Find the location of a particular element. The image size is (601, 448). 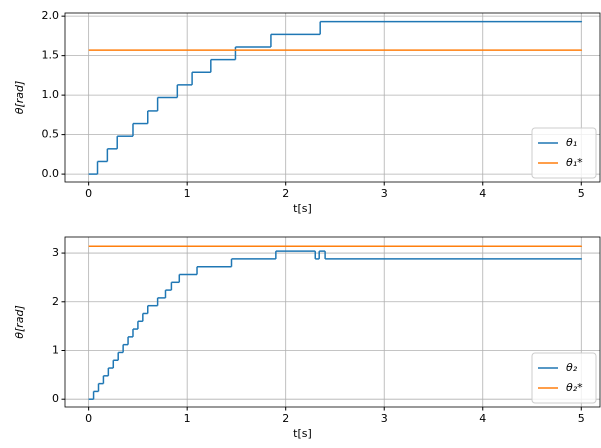

legend-label: θ₂ is located at coordinates (572, 367).